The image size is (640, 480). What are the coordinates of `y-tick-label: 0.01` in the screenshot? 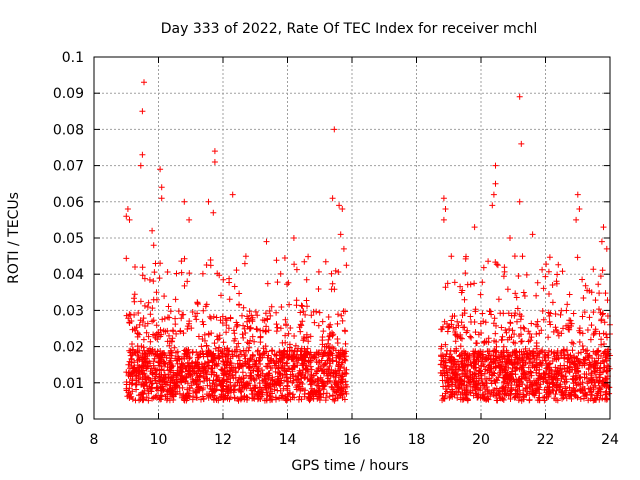 It's located at (68, 384).